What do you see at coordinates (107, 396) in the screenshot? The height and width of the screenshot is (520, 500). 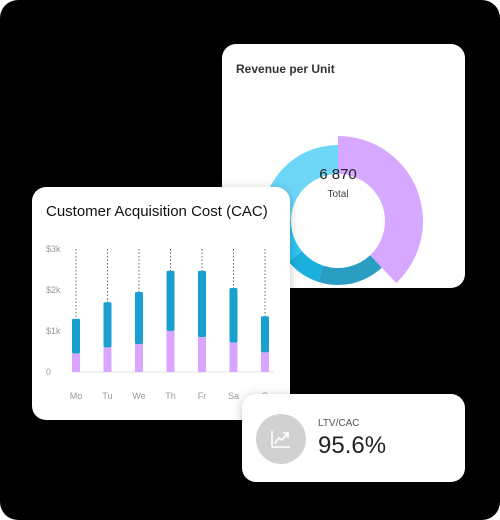 I see `x-tick-label: Tu` at bounding box center [107, 396].